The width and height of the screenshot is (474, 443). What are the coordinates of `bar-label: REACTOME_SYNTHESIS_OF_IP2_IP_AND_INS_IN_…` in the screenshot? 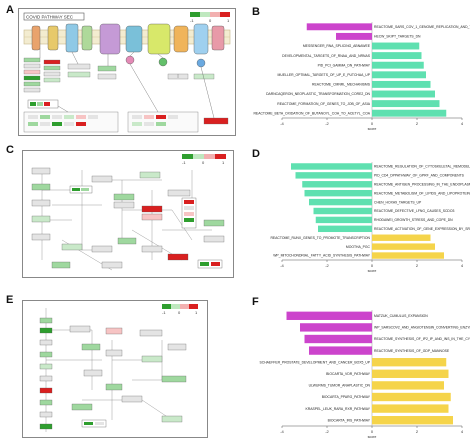 It's located at (422, 339).